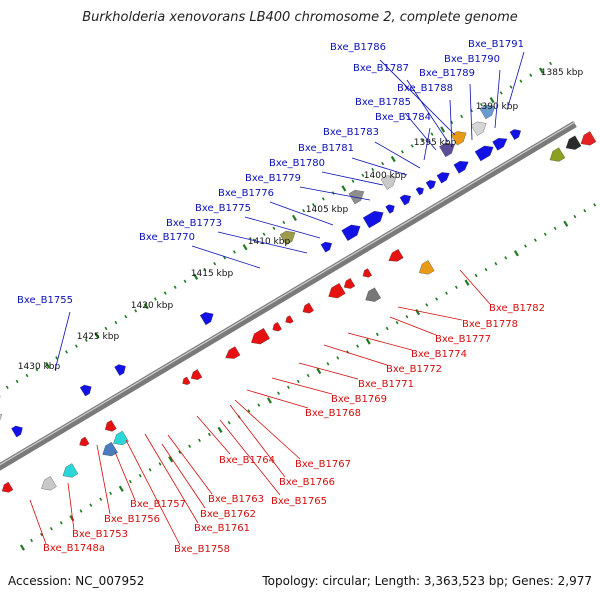  What do you see at coordinates (100, 534) in the screenshot?
I see `reverse-gene-label: Bxe_B1753` at bounding box center [100, 534].